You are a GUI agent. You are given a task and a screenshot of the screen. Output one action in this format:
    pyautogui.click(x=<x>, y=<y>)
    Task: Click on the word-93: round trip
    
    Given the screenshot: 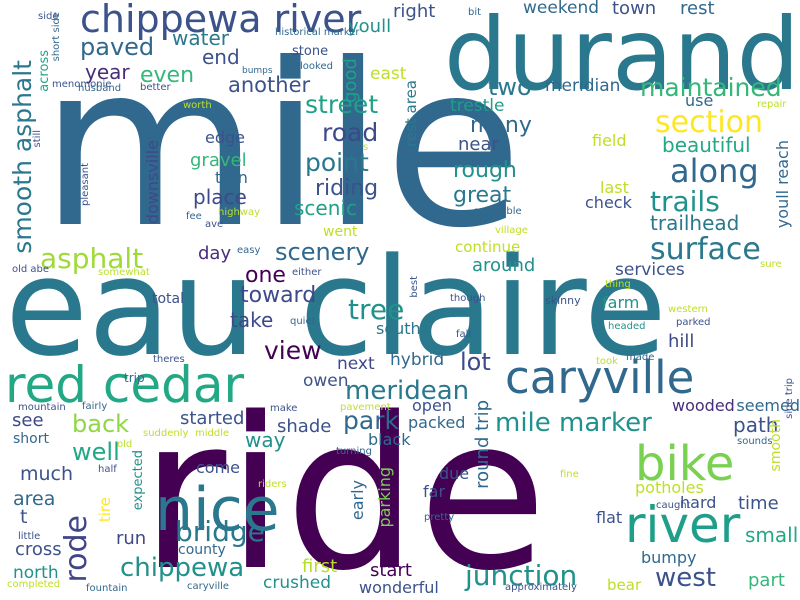 What is the action you would take?
    pyautogui.click(x=482, y=444)
    